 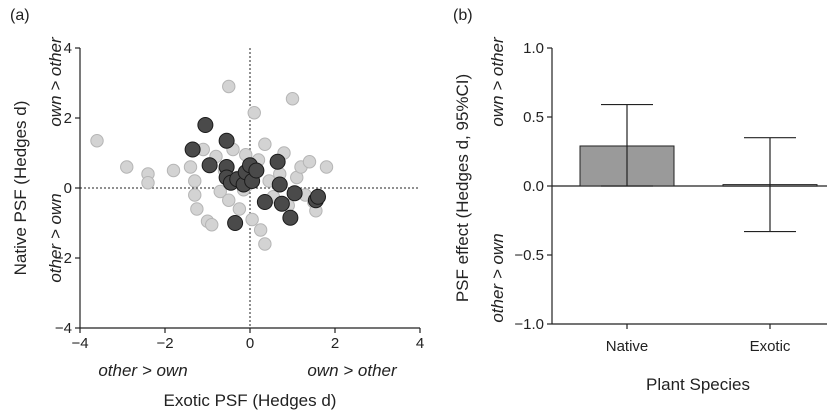 What do you see at coordinates (770, 346) in the screenshot?
I see `bar-category-label: Exotic` at bounding box center [770, 346].